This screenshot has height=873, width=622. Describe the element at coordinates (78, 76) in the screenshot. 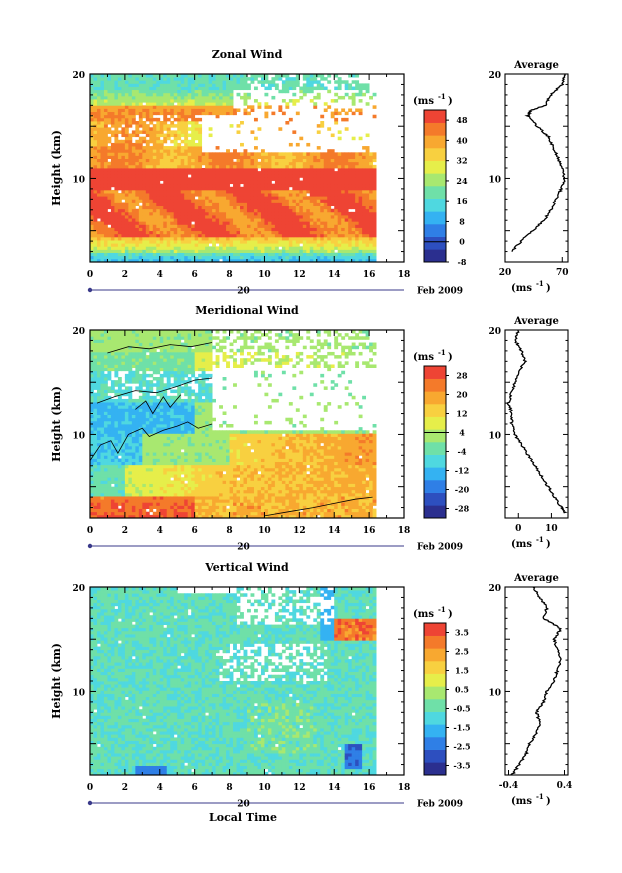

I see `y-tick-label: 20` at that location.